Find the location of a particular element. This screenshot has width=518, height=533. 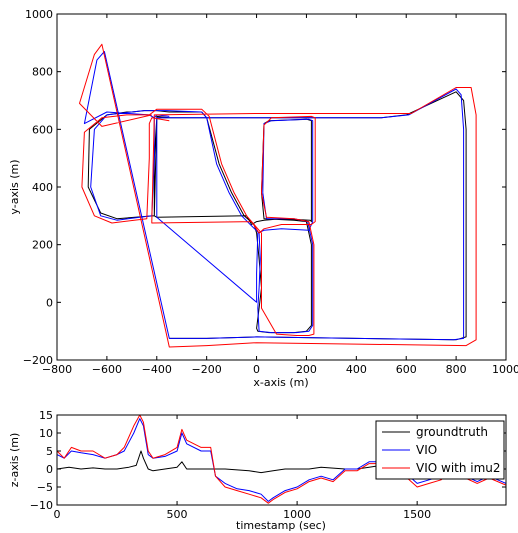

trajectory-x-tick-label: 0 is located at coordinates (256, 369).